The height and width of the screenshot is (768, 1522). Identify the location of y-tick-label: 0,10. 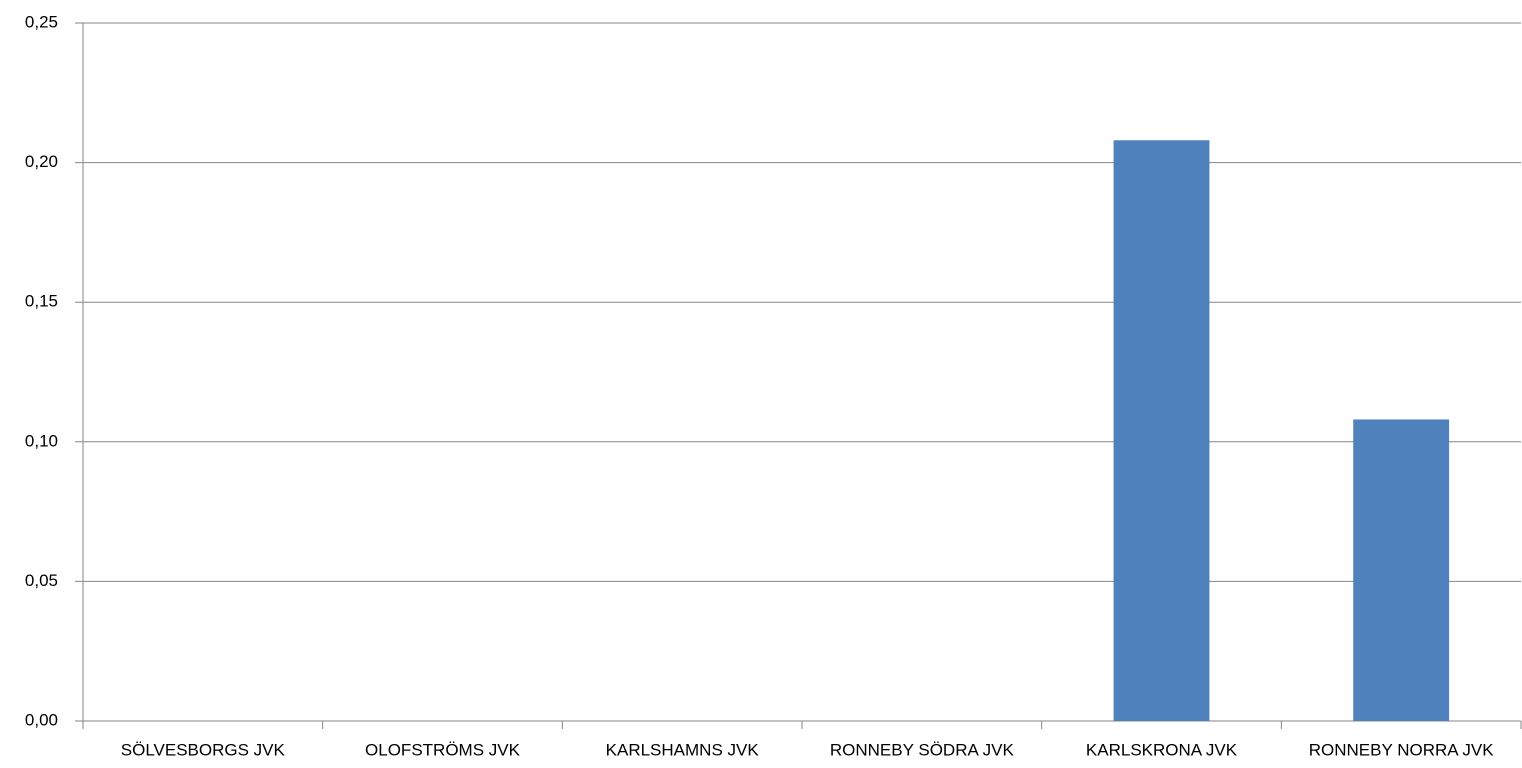
(41, 440).